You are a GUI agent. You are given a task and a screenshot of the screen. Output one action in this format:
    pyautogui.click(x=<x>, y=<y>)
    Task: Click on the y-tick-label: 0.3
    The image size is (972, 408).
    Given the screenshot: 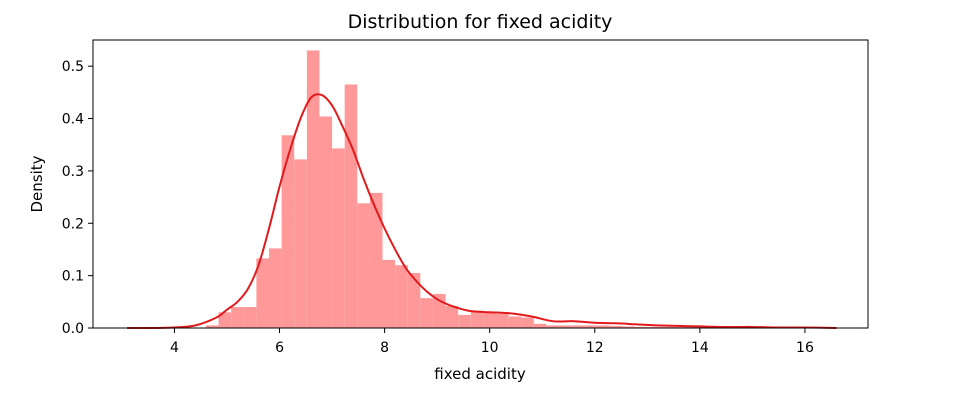 What is the action you would take?
    pyautogui.click(x=73, y=172)
    